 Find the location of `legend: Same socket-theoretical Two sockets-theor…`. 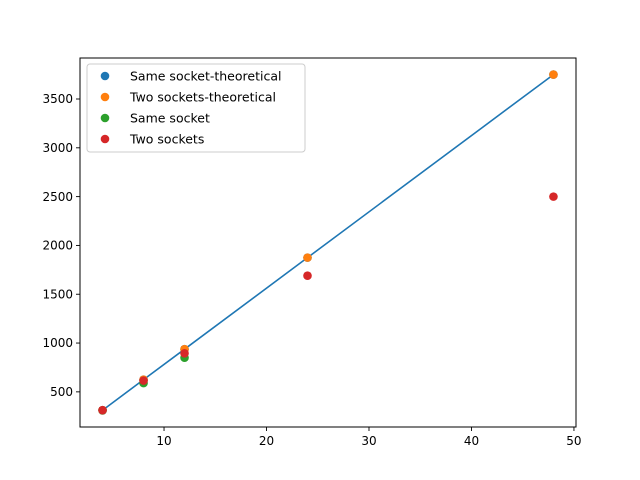

legend: Same socket-theoretical Two sockets-theor… is located at coordinates (196, 108).